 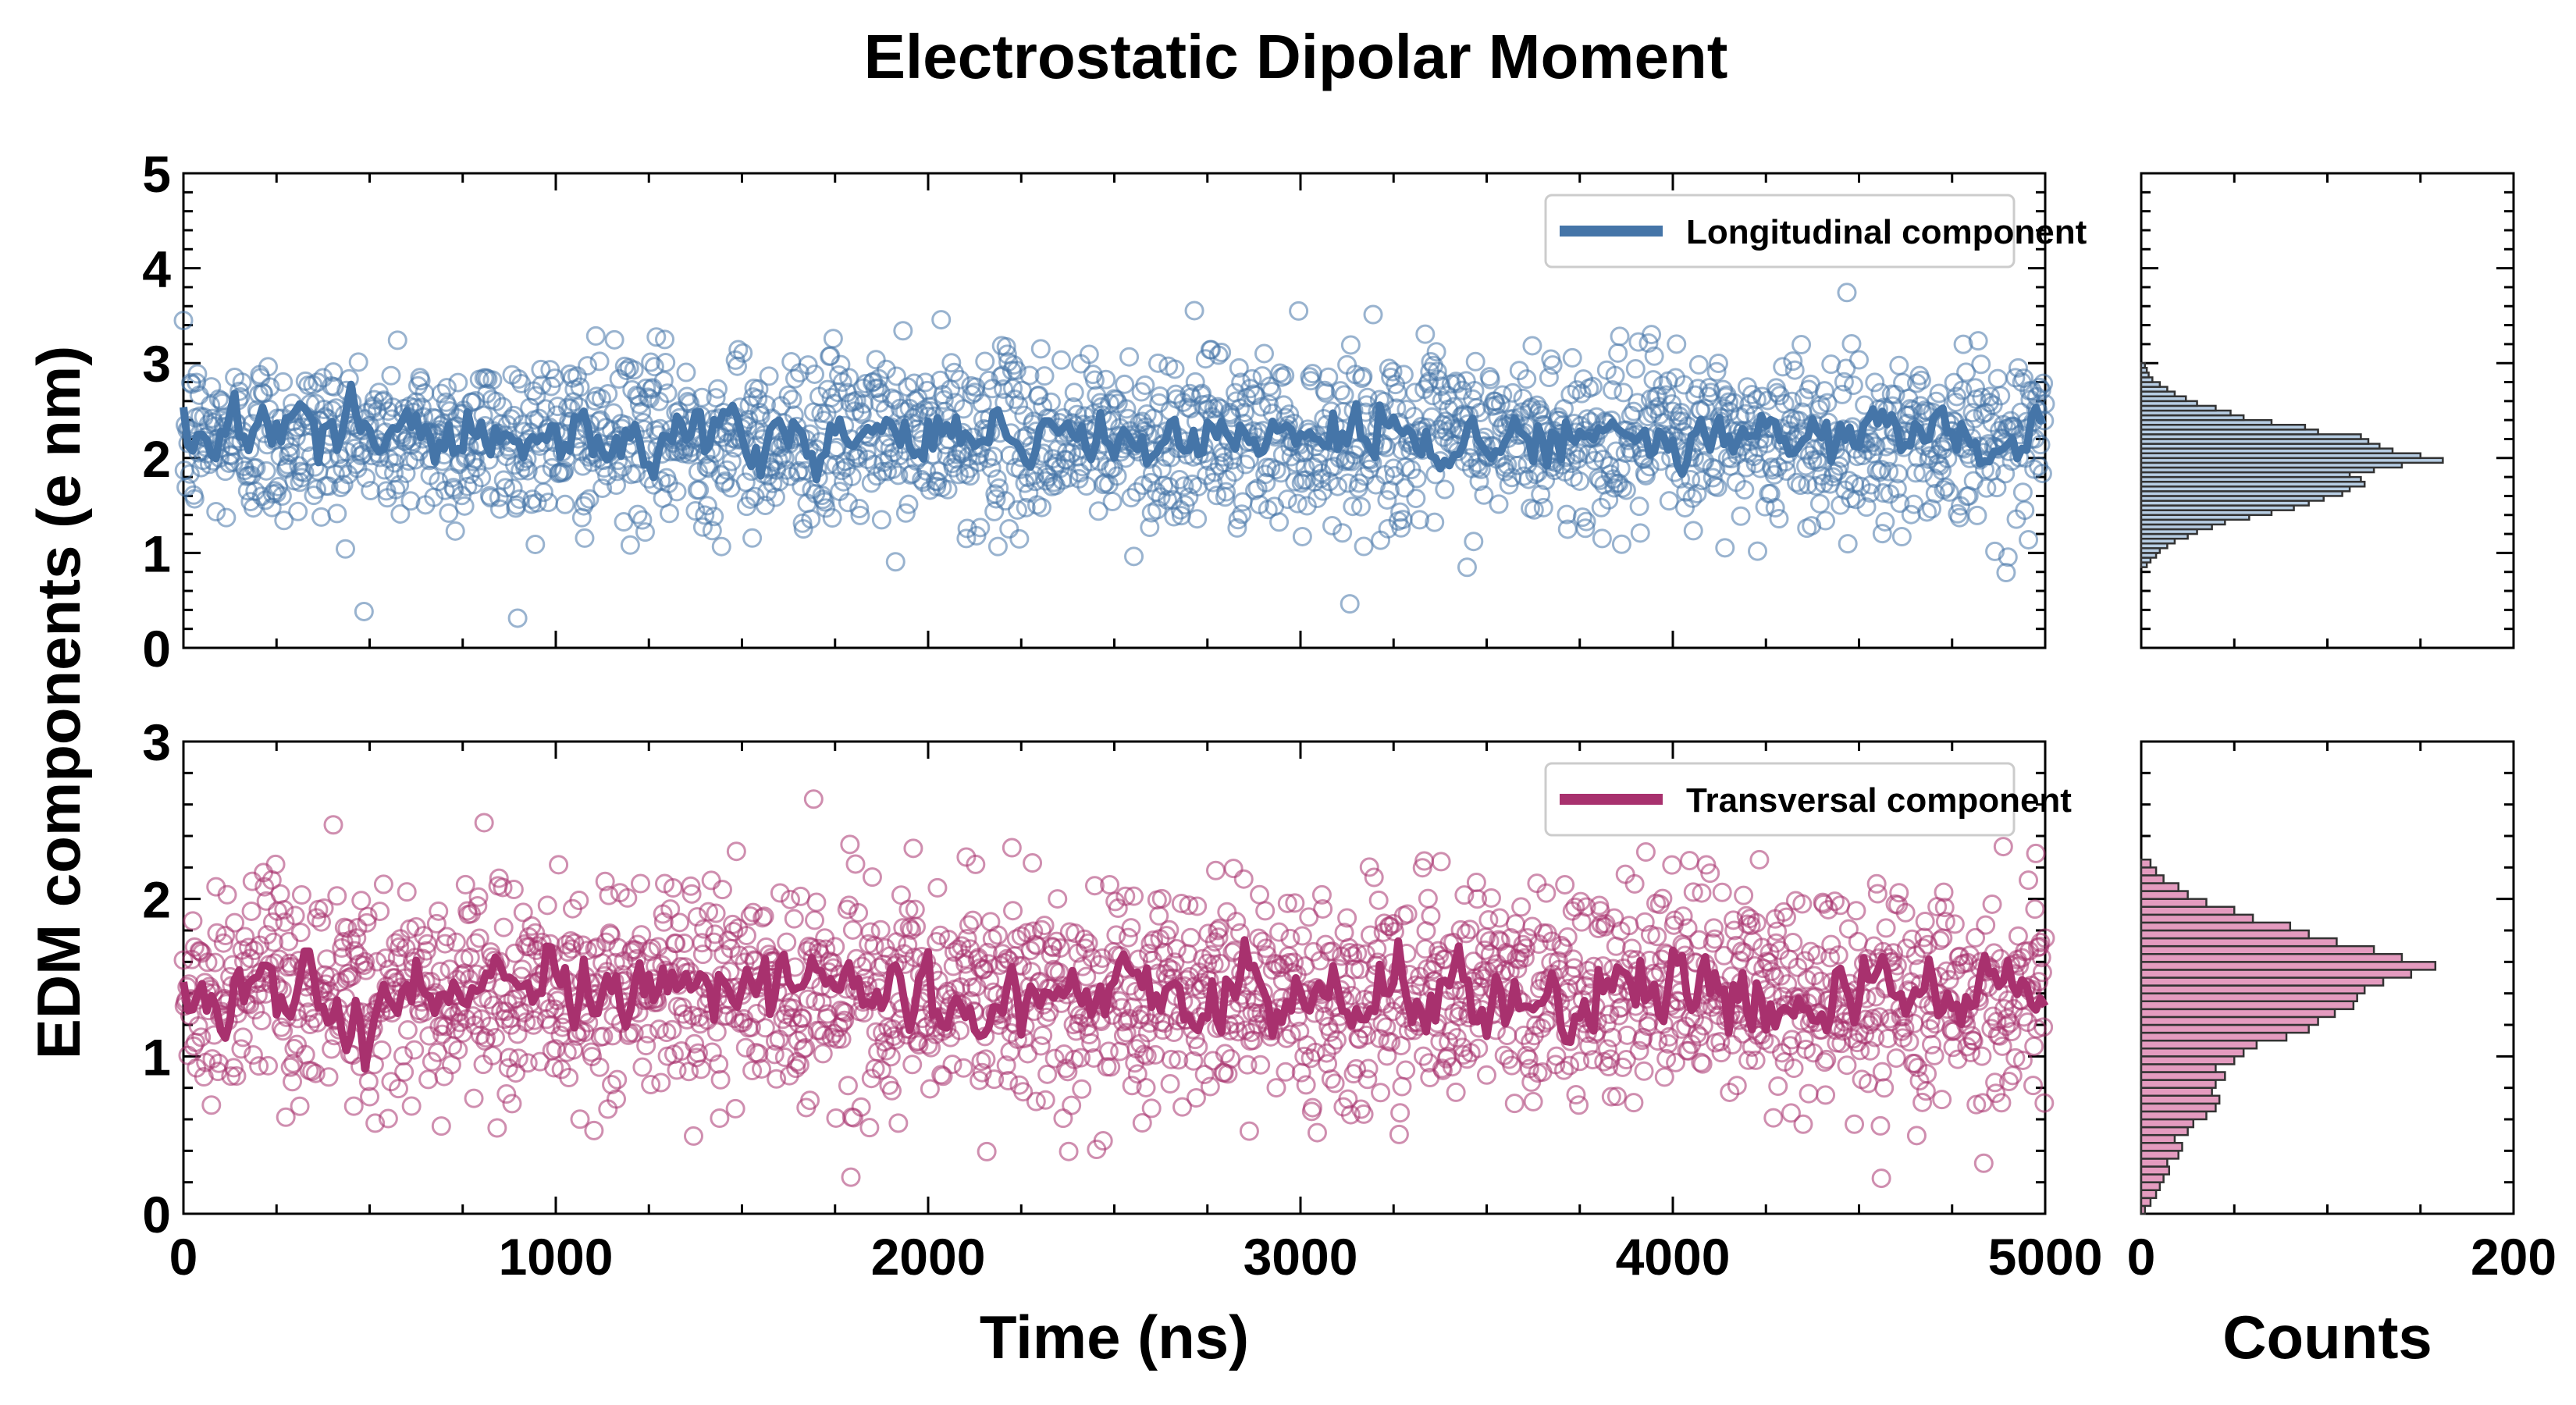 What do you see at coordinates (1301, 1257) in the screenshot?
I see `transversal-x-tick-label: 3000` at bounding box center [1301, 1257].